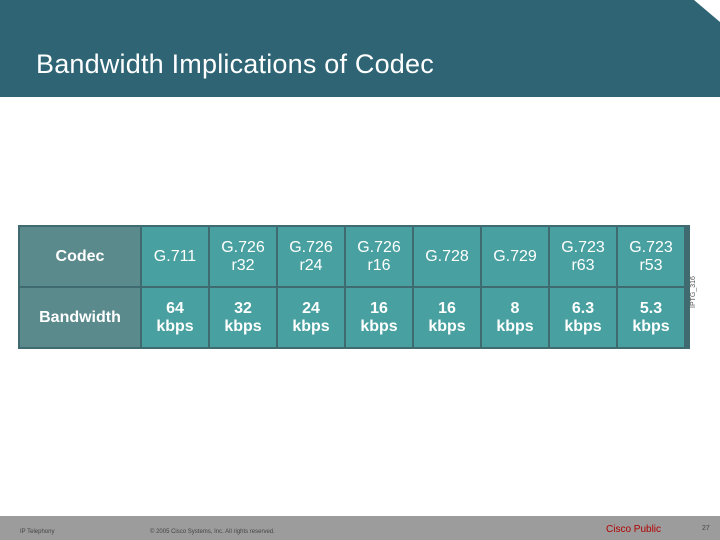  Describe the element at coordinates (235, 64) in the screenshot. I see `slide-title: Bandwidth Implications of Codec` at that location.